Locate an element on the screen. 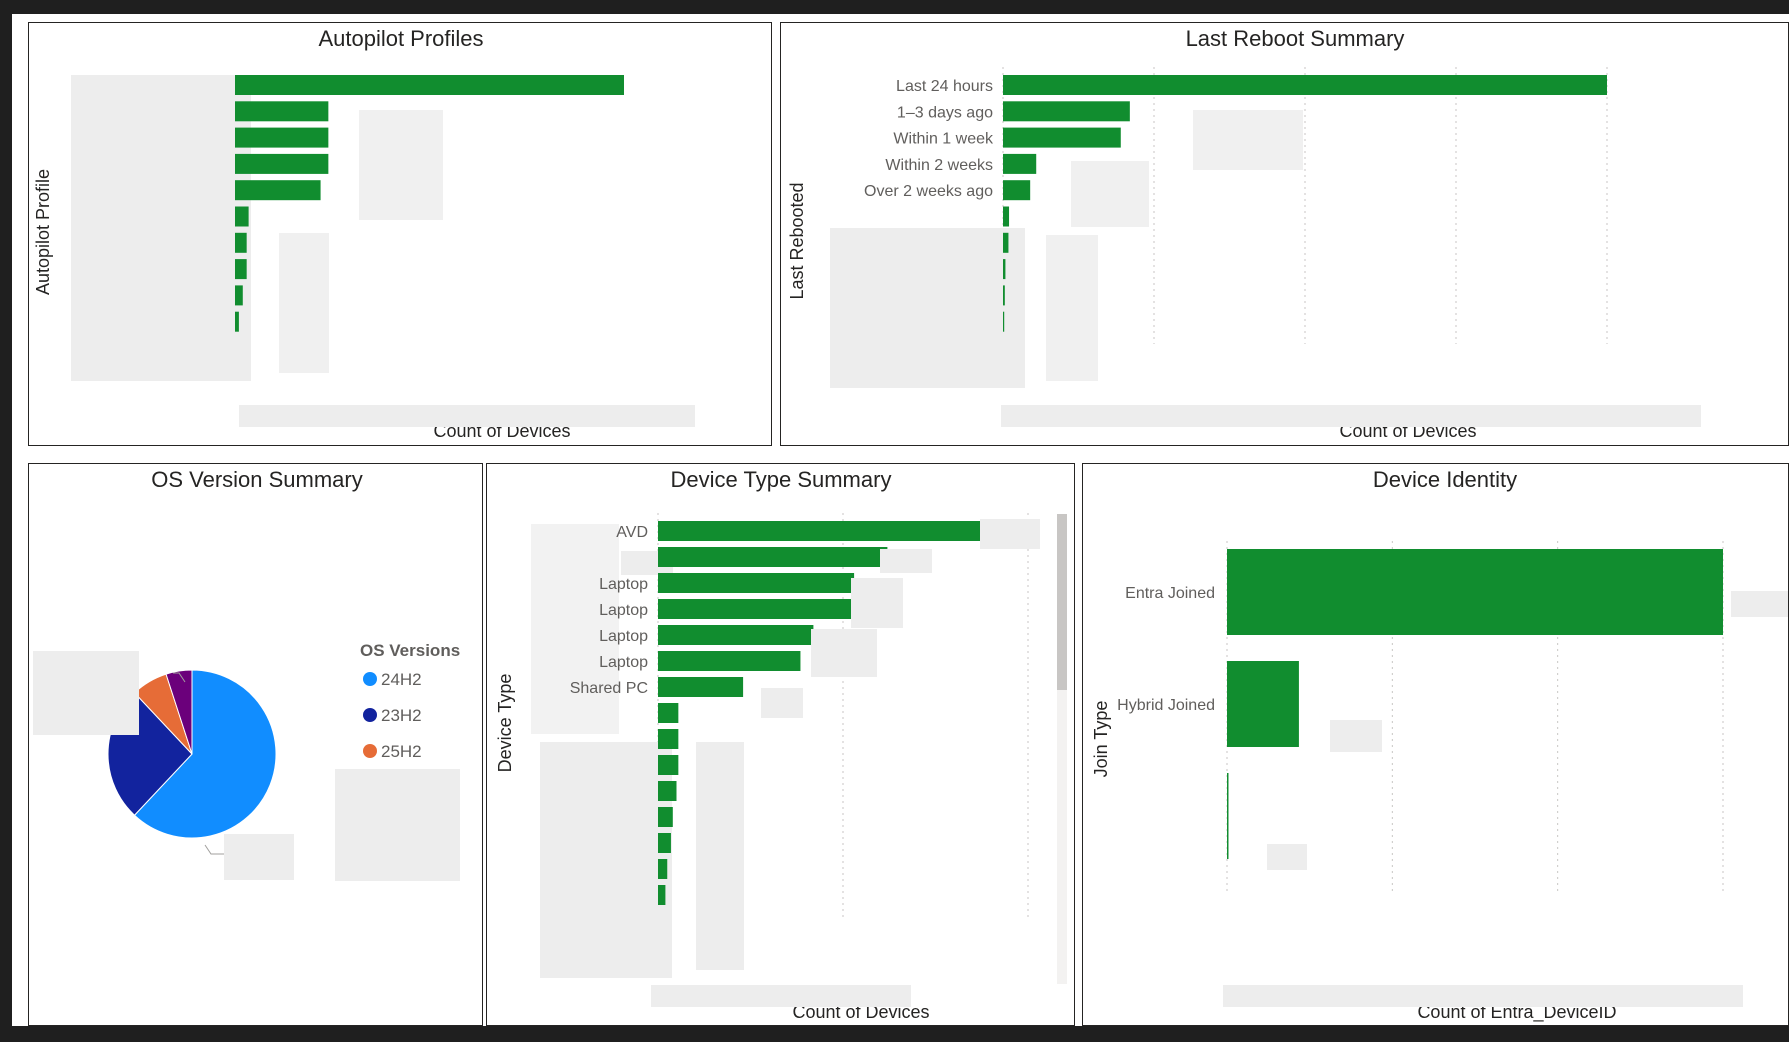 Image resolution: width=1789 pixels, height=1042 pixels. leader-line-top is located at coordinates (179, 677).